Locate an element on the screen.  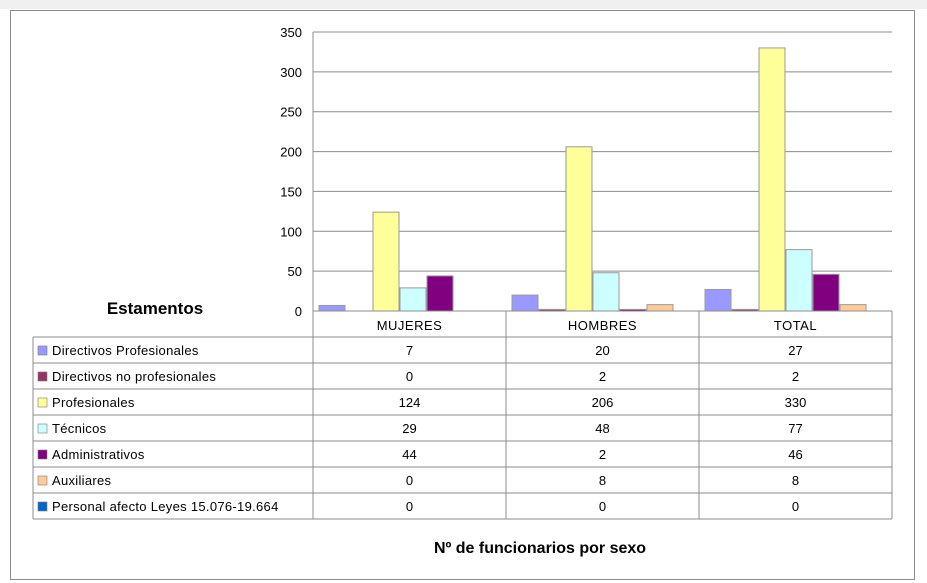
data-label: 48 is located at coordinates (602, 428).